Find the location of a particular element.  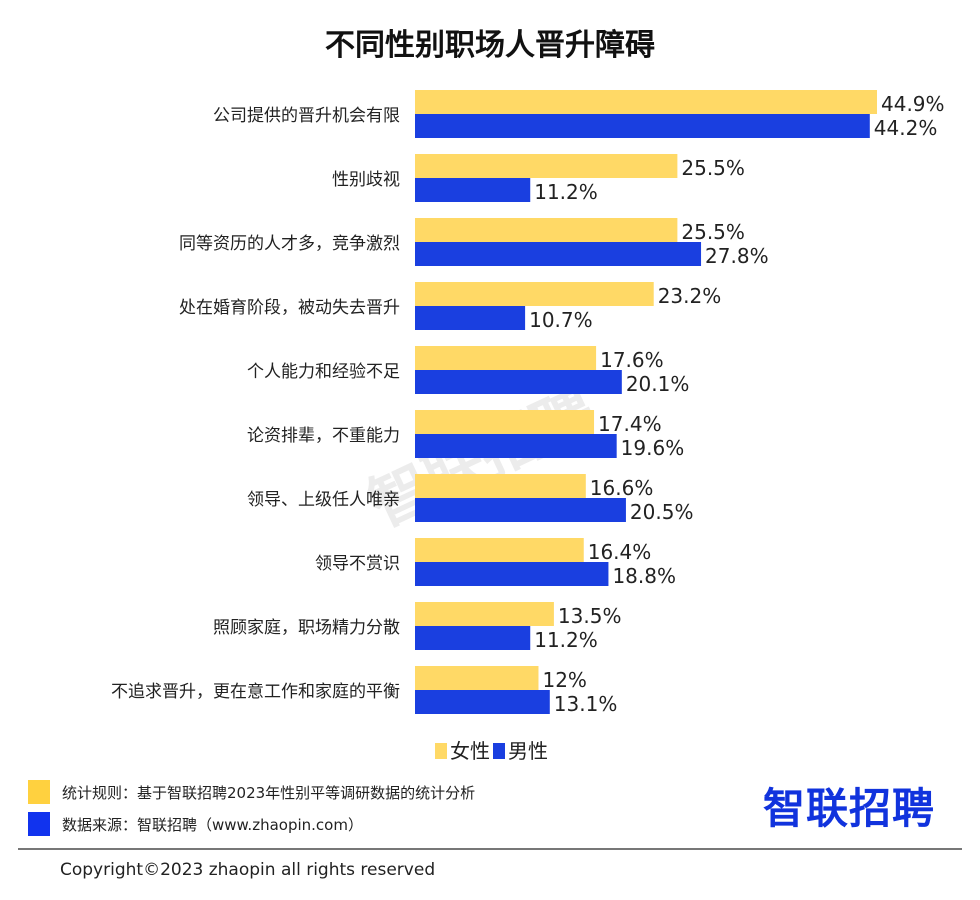

category-label: 领导、上级任人唯亲 is located at coordinates (323, 500).